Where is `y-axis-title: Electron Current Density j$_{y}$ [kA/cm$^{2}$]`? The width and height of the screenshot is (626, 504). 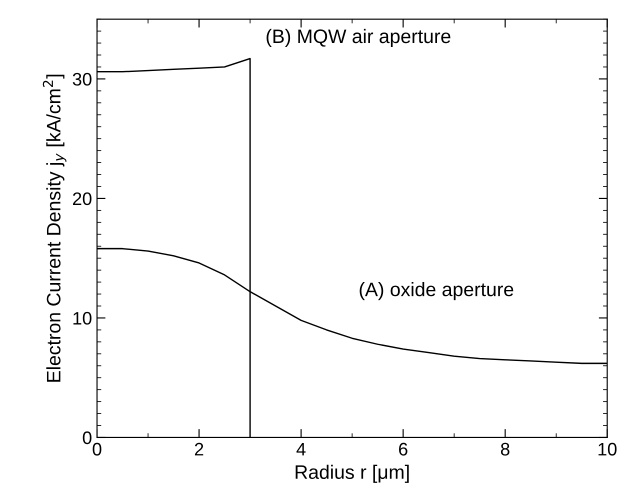 y-axis-title: Electron Current Density j$_{y}$ [kA/cm$^{2}$] is located at coordinates (54, 228).